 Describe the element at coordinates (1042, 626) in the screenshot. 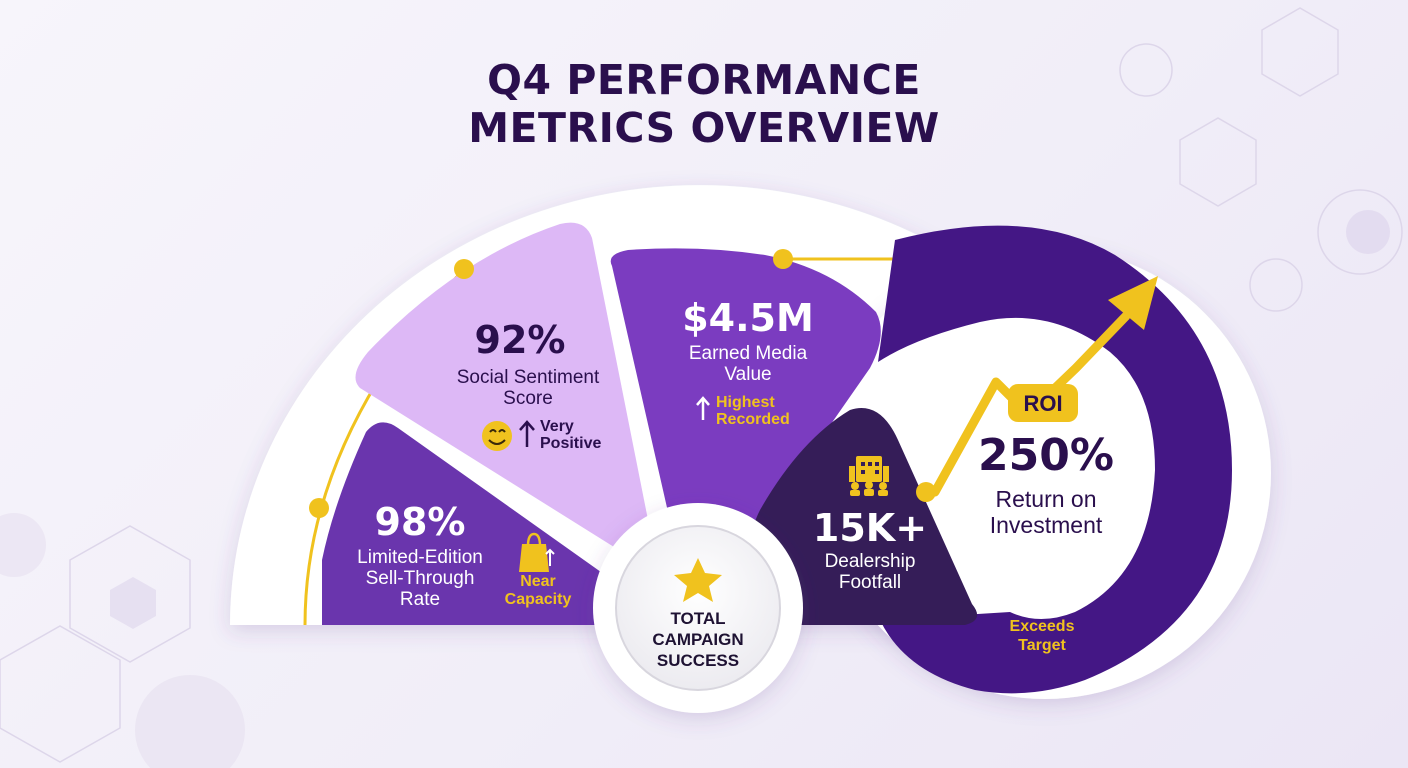

I see `roi-note-line-1: Exceeds` at that location.